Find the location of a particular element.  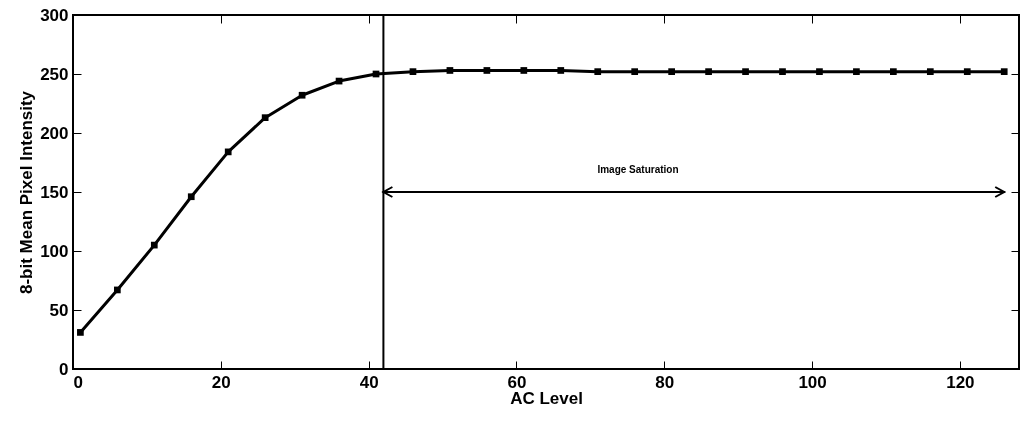

y-tick-label: 250 is located at coordinates (54, 74).